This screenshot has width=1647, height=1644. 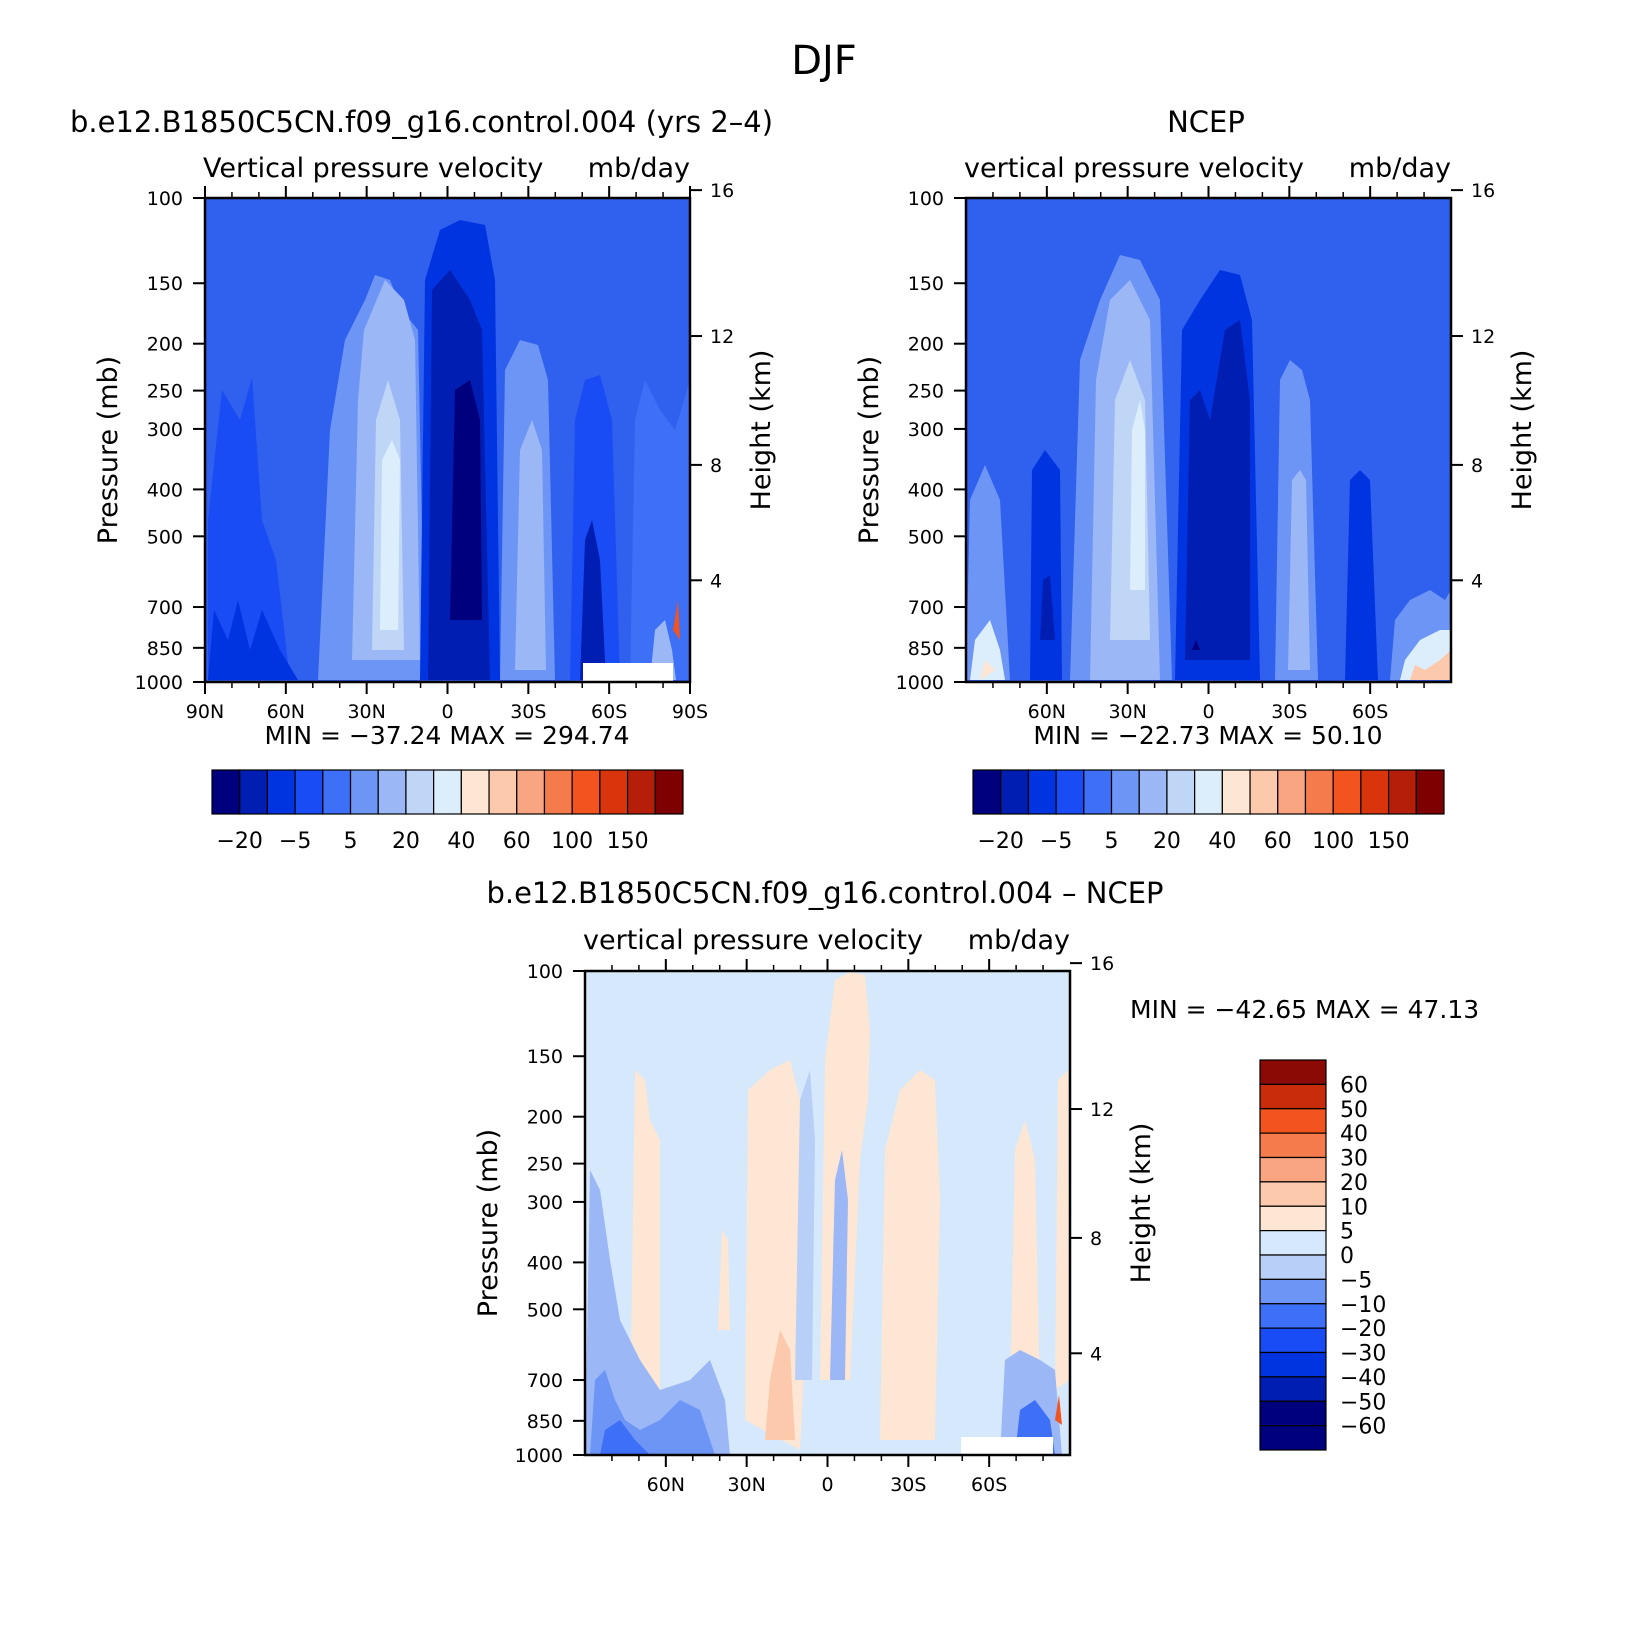 What do you see at coordinates (645, 1255) in the screenshot?
I see `contour-pos-a` at bounding box center [645, 1255].